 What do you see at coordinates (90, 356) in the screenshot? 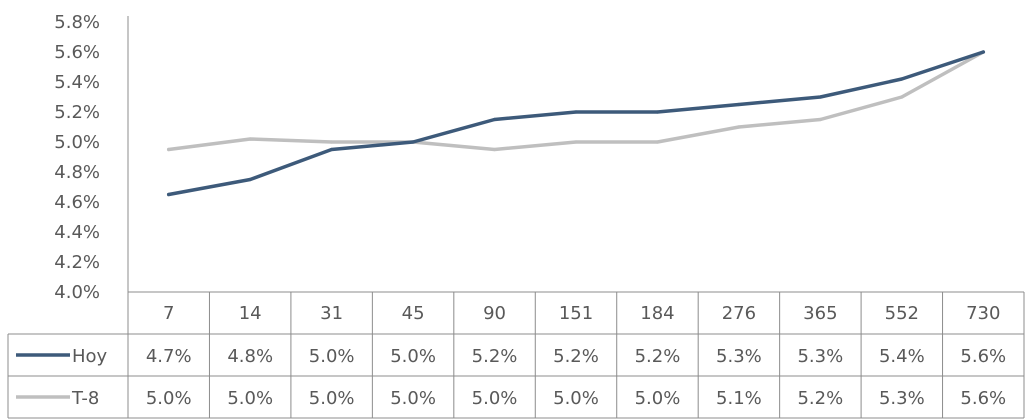
I see `legend-label: Hoy` at bounding box center [90, 356].